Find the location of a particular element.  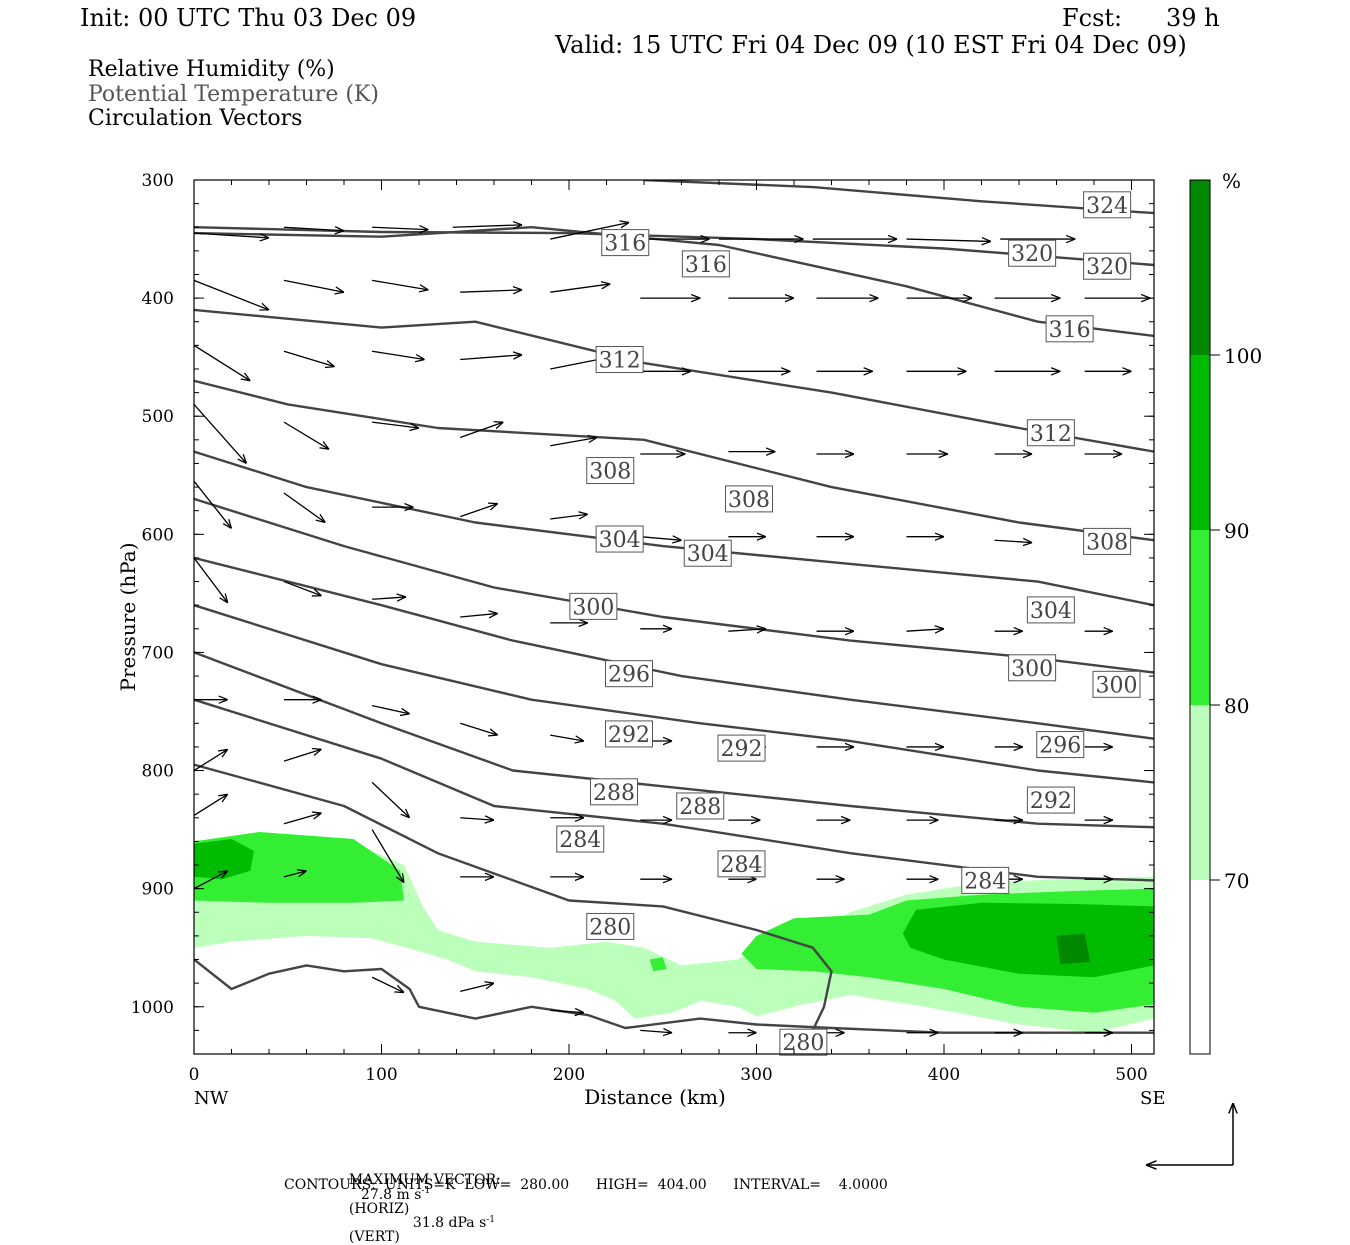

contour-label-288: 288 is located at coordinates (700, 807).